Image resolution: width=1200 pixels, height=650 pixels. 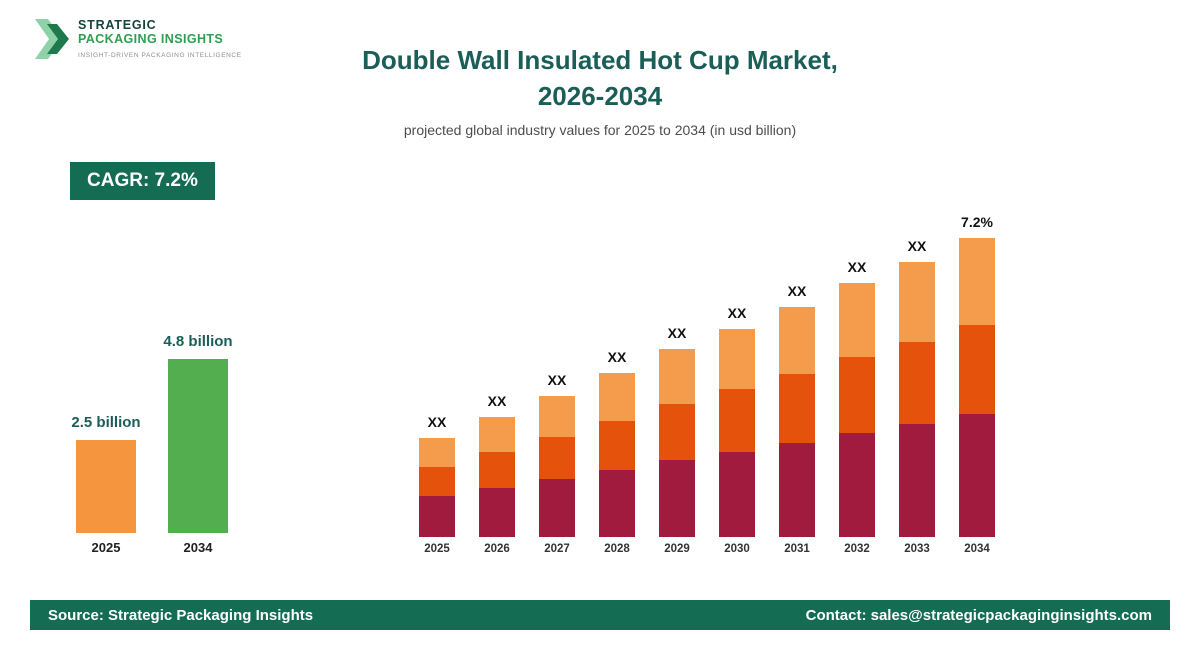 What do you see at coordinates (600, 60) in the screenshot?
I see `page-title-line1: Double Wall Insulated Hot Cup Market,` at bounding box center [600, 60].